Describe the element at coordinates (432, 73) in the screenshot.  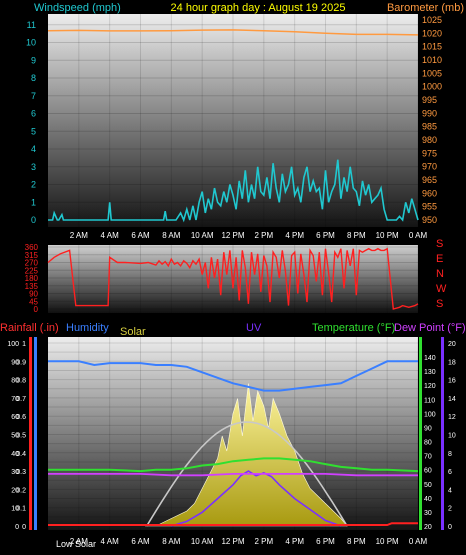
I see `barometer-tick-label: 1005` at that location.